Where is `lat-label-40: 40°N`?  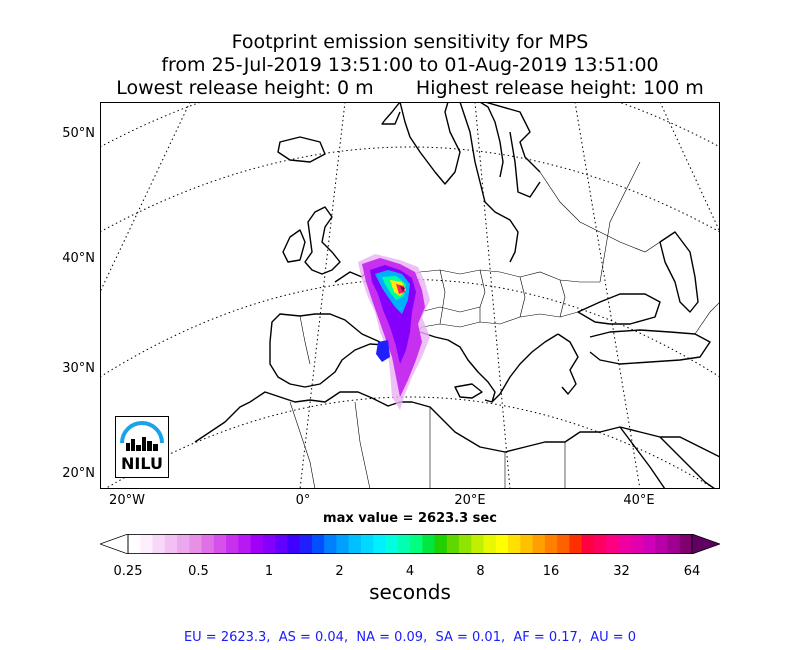 lat-label-40: 40°N is located at coordinates (78, 258).